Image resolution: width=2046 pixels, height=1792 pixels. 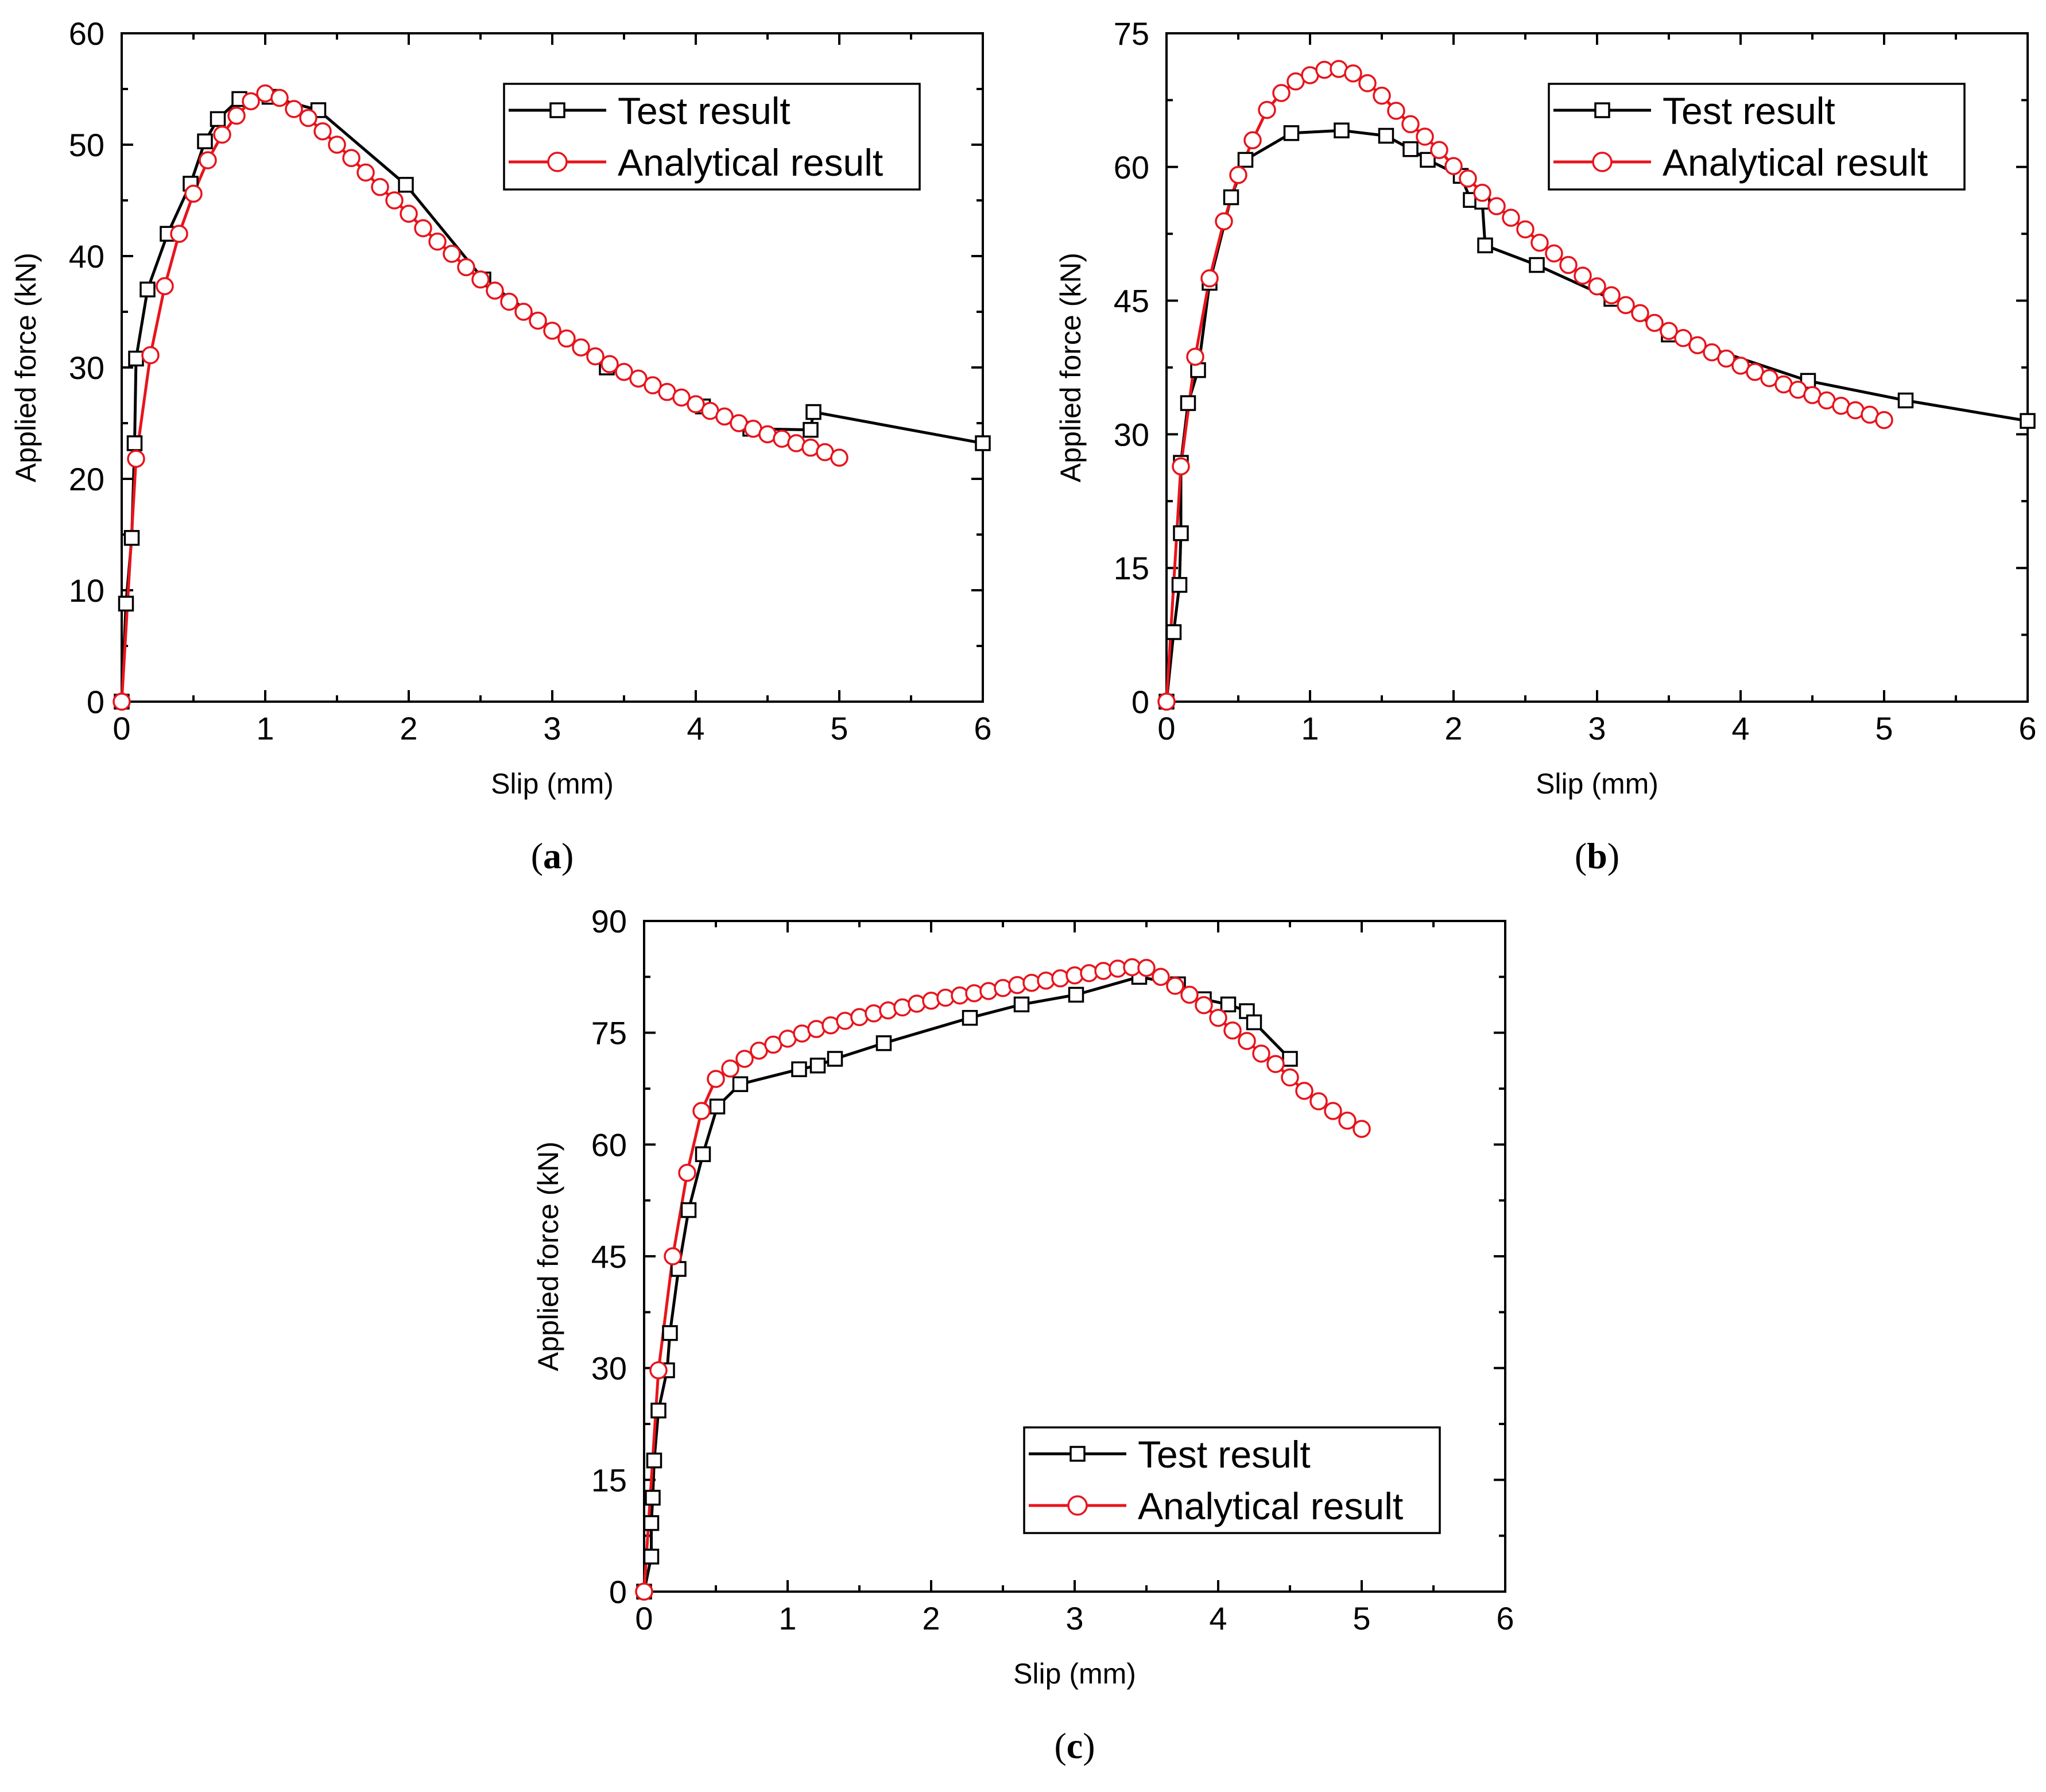 I want to click on y-tick-label: 20, so click(x=86, y=479).